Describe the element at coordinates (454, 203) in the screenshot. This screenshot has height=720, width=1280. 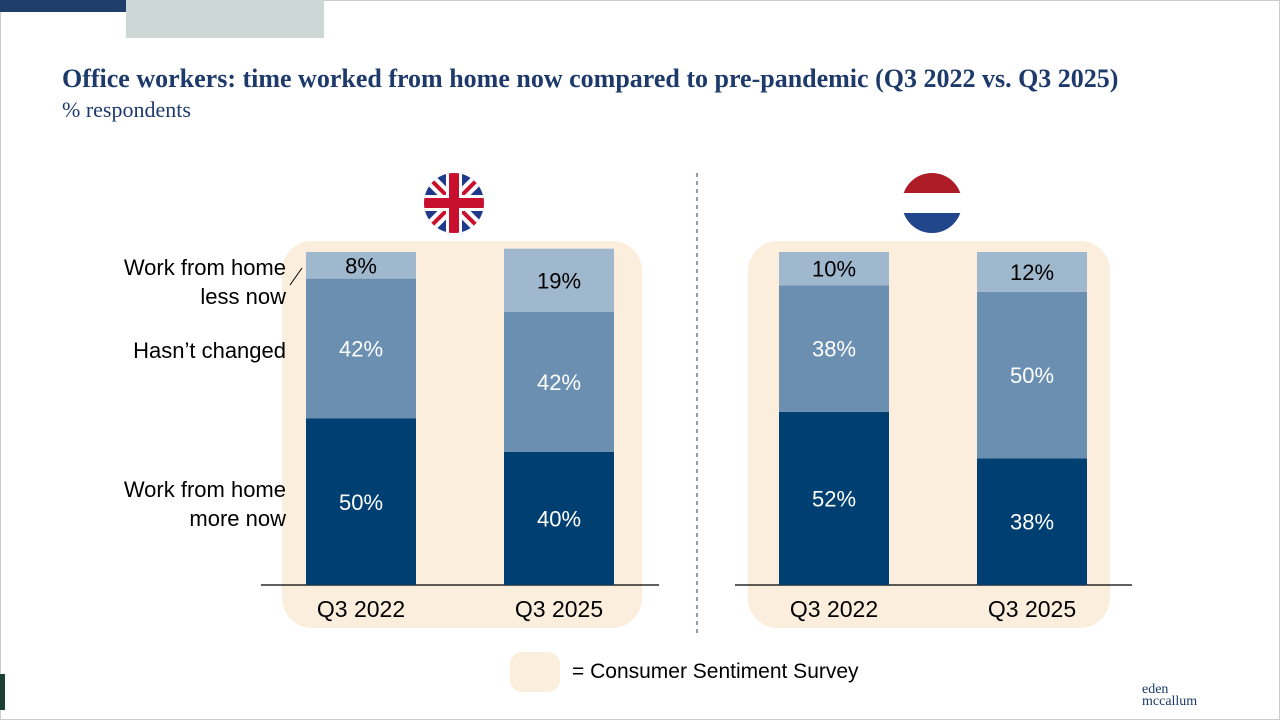
I see `uk-flag` at that location.